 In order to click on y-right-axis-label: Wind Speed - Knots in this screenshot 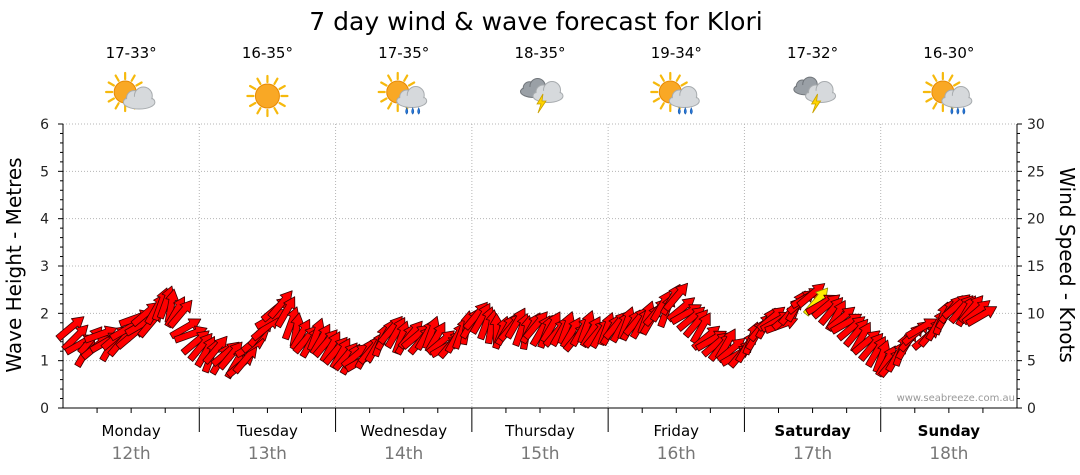, I will do `click(1067, 265)`.